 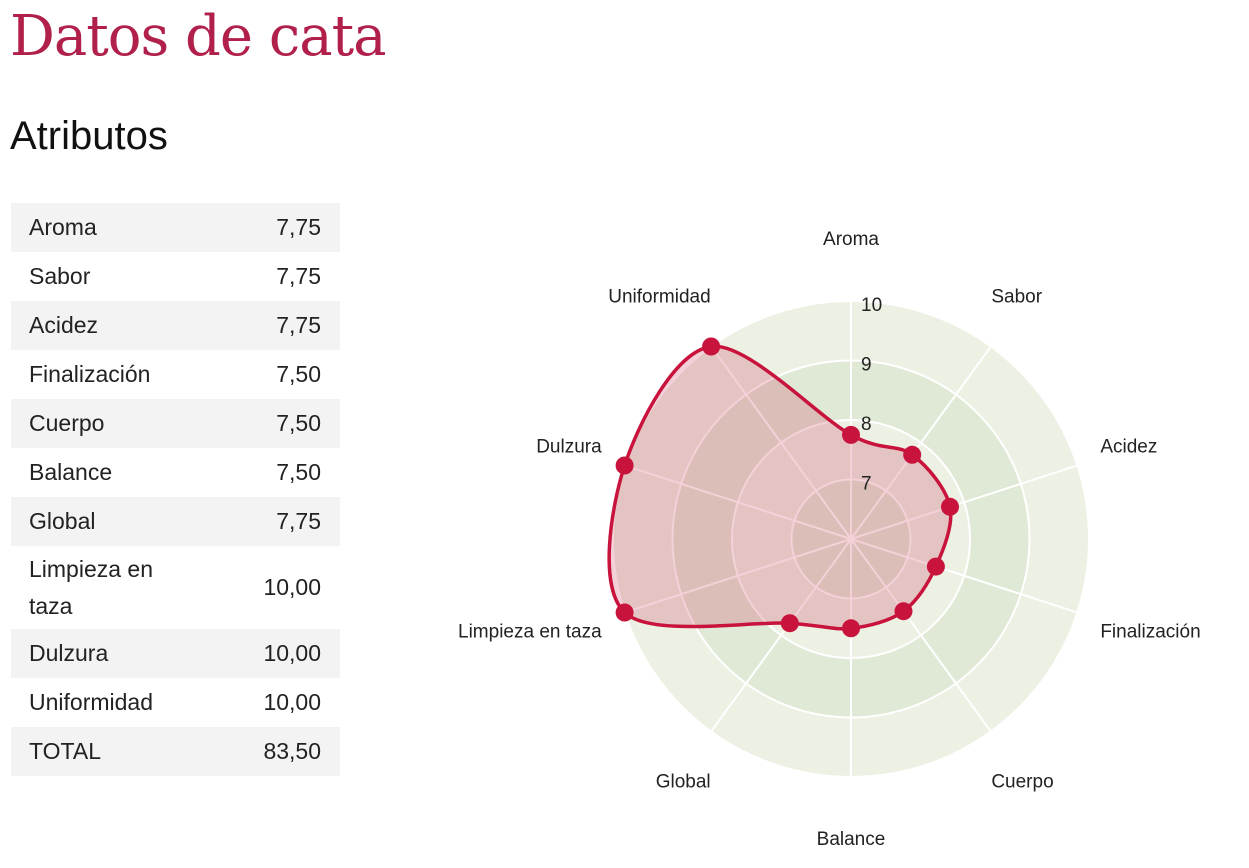 What do you see at coordinates (1128, 446) in the screenshot?
I see `category-label: Acidez` at bounding box center [1128, 446].